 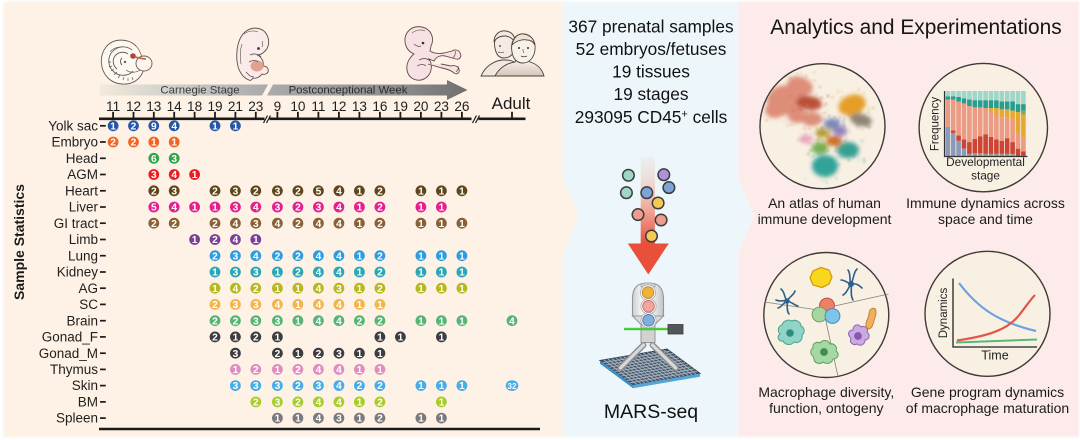 What do you see at coordinates (85, 385) in the screenshot?
I see `svg-text: Skin` at bounding box center [85, 385].